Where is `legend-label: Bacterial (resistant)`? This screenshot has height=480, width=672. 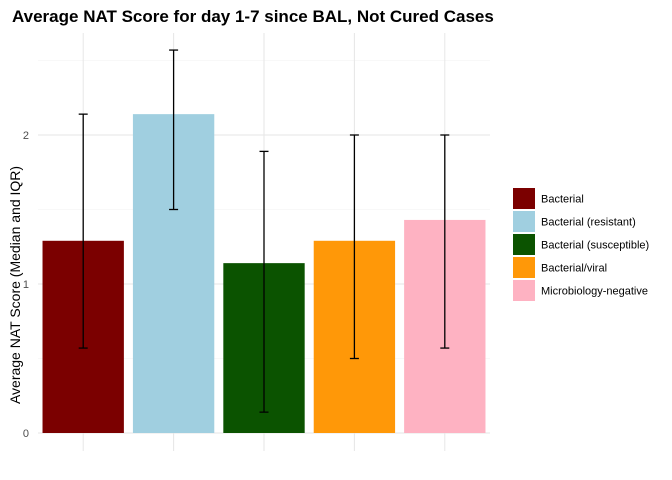
legend-label: Bacterial (resistant) is located at coordinates (588, 223).